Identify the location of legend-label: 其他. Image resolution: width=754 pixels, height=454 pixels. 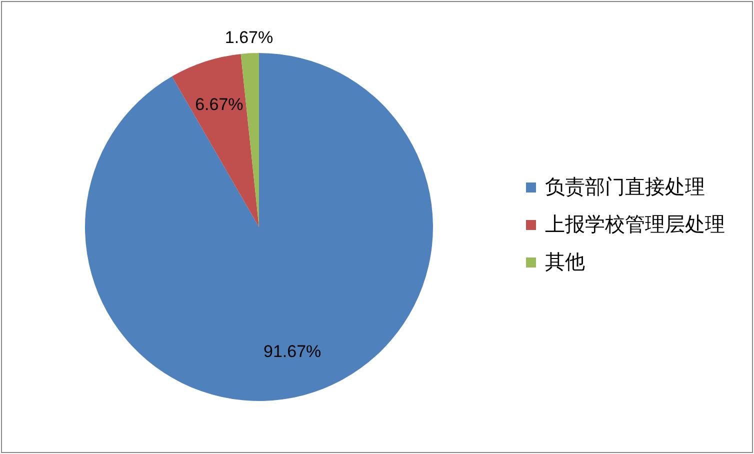
(565, 263).